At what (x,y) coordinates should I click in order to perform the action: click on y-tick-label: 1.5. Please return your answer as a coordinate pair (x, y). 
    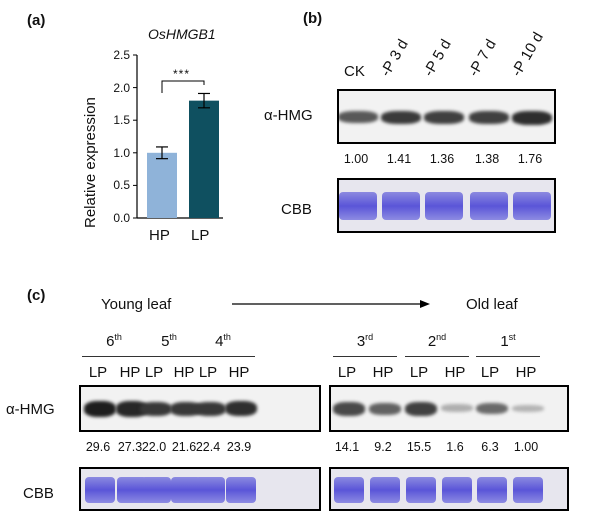
    Looking at the image, I should click on (121, 120).